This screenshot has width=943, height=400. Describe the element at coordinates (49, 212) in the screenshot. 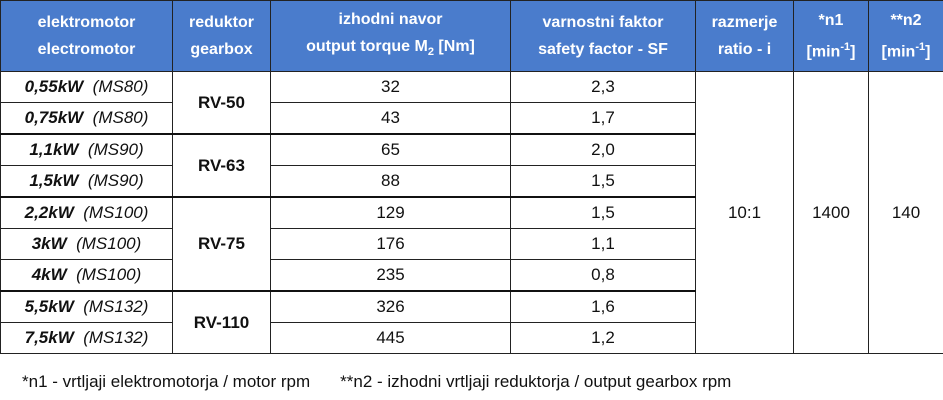

I see `motor-power: 2,2kW` at that location.